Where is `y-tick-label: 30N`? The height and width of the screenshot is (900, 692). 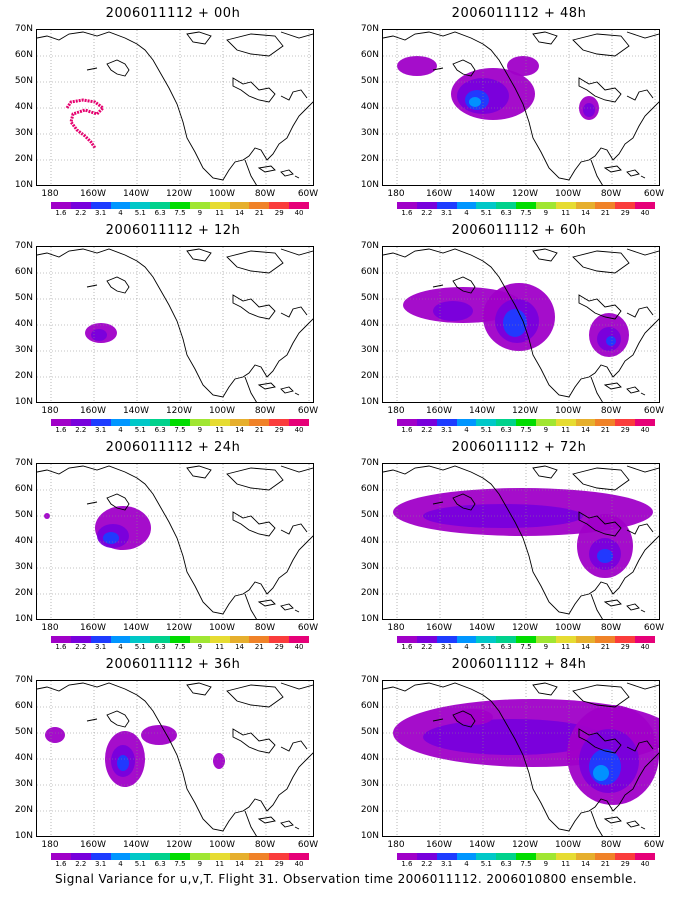
y-tick-label: 30N is located at coordinates (23, 567).